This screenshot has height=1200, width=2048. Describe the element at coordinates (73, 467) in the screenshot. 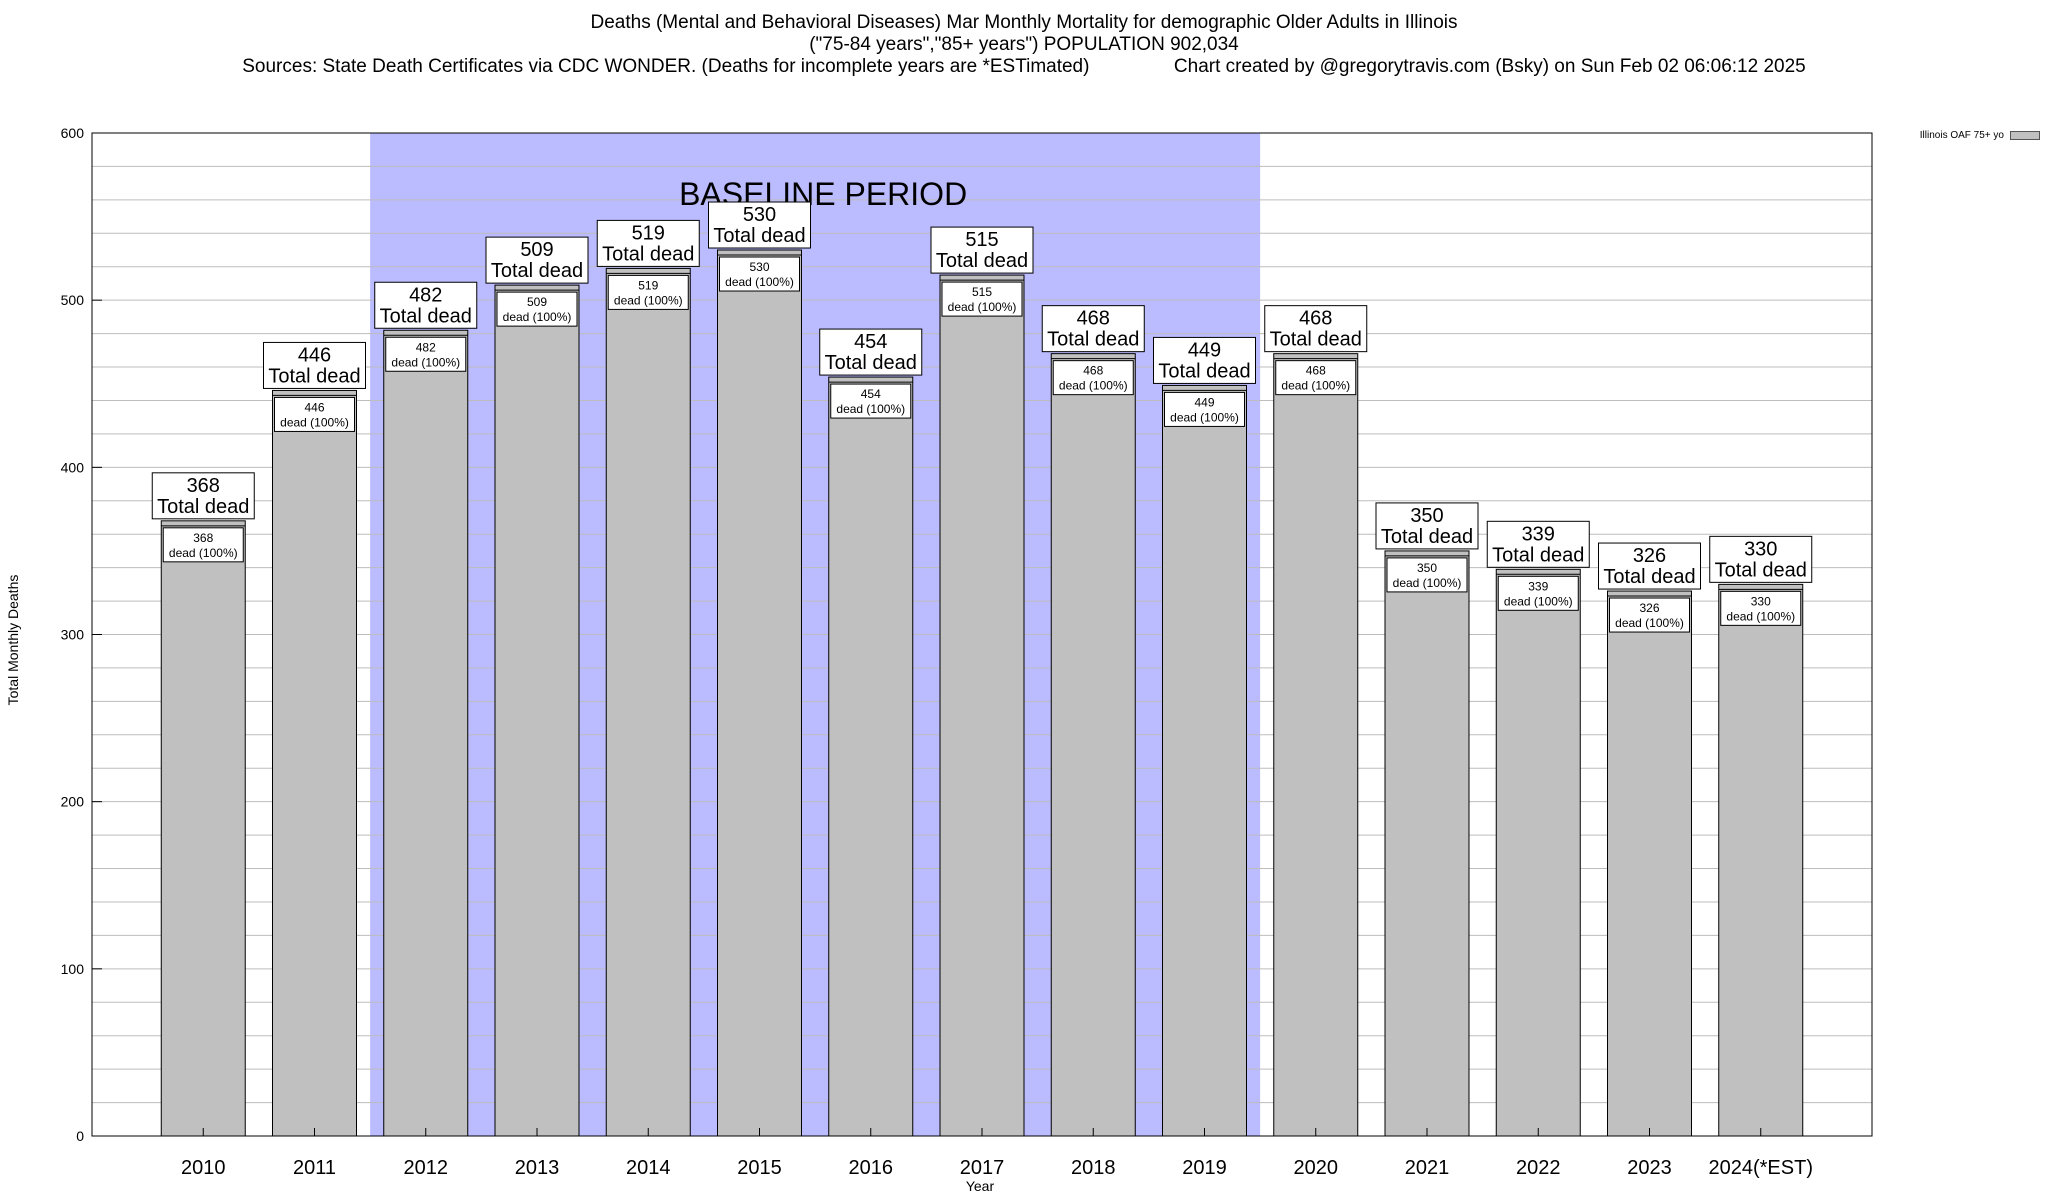

I see `y-tick-label: 400` at that location.